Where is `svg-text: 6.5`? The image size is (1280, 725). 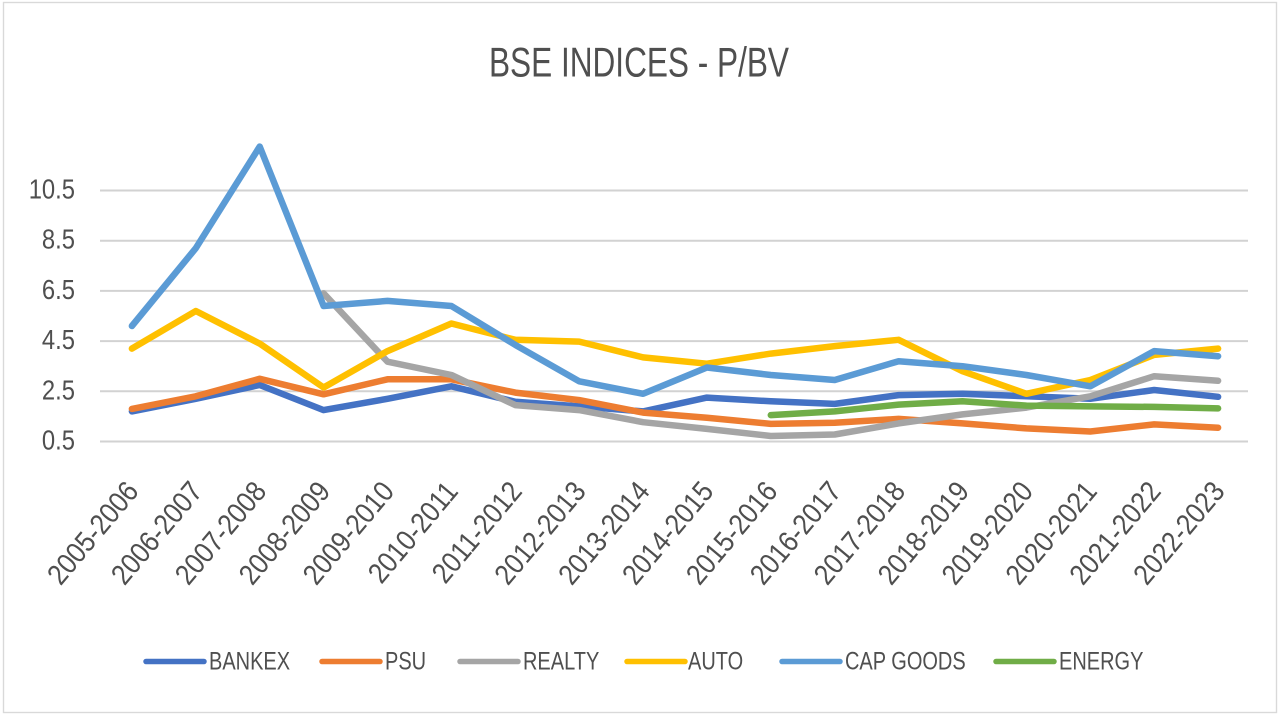
svg-text: 6.5 is located at coordinates (58, 289).